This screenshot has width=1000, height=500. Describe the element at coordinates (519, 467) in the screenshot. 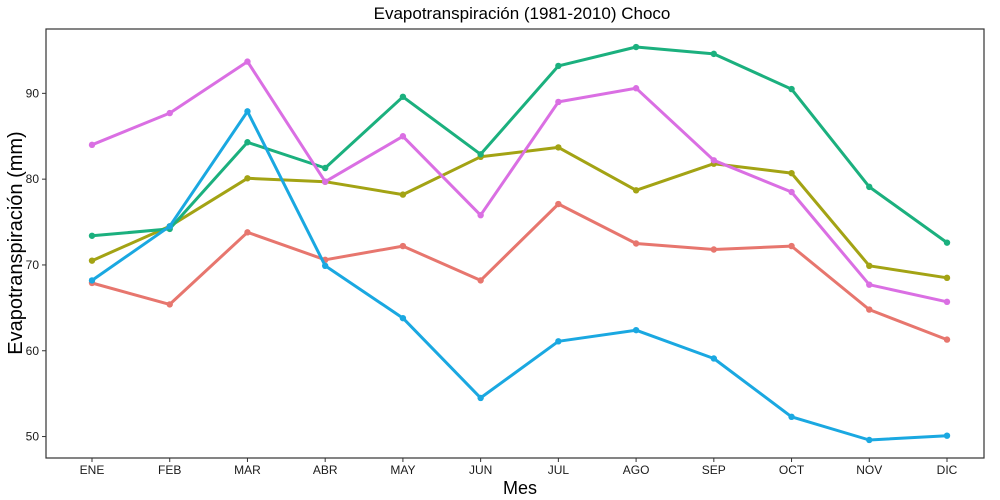

I see `x-axis: ENE FEB MAR ABR MAY JUN JUL AGO SEP OCT NOV DIC` at that location.